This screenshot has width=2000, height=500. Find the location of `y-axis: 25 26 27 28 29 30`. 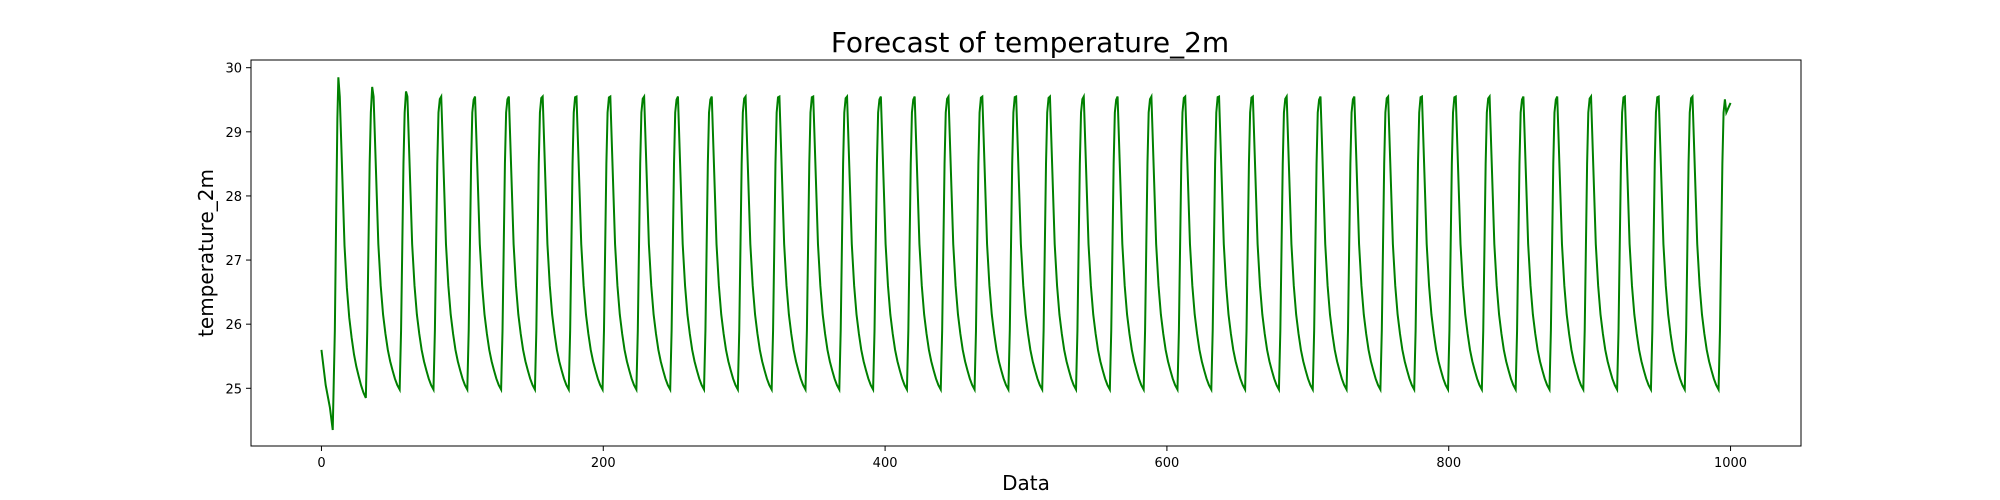

y-axis: 25 26 27 28 29 30 is located at coordinates (238, 229).